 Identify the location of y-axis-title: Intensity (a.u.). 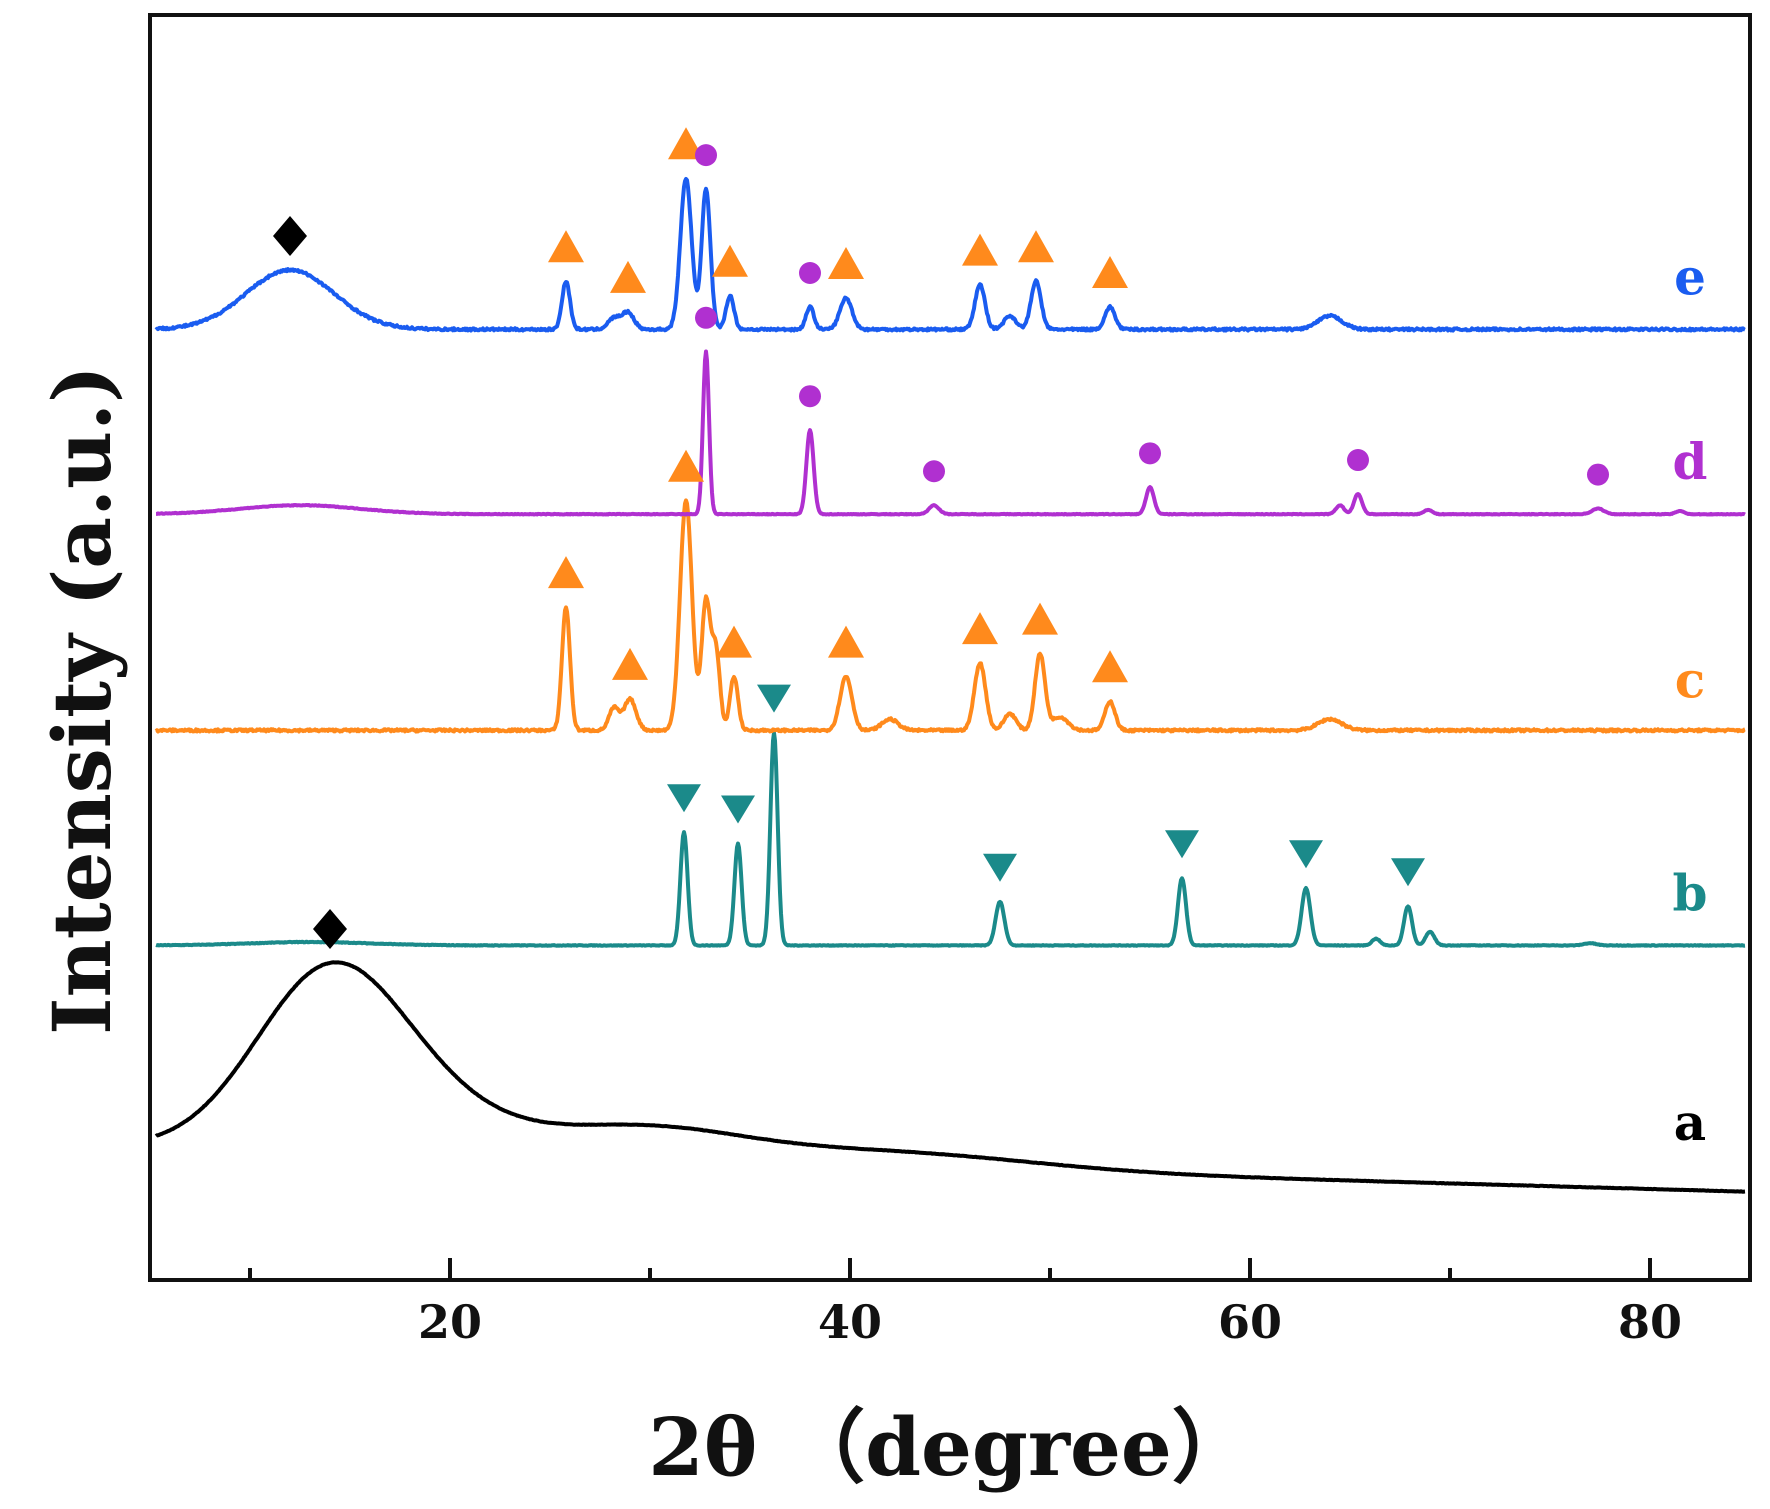
(82, 700).